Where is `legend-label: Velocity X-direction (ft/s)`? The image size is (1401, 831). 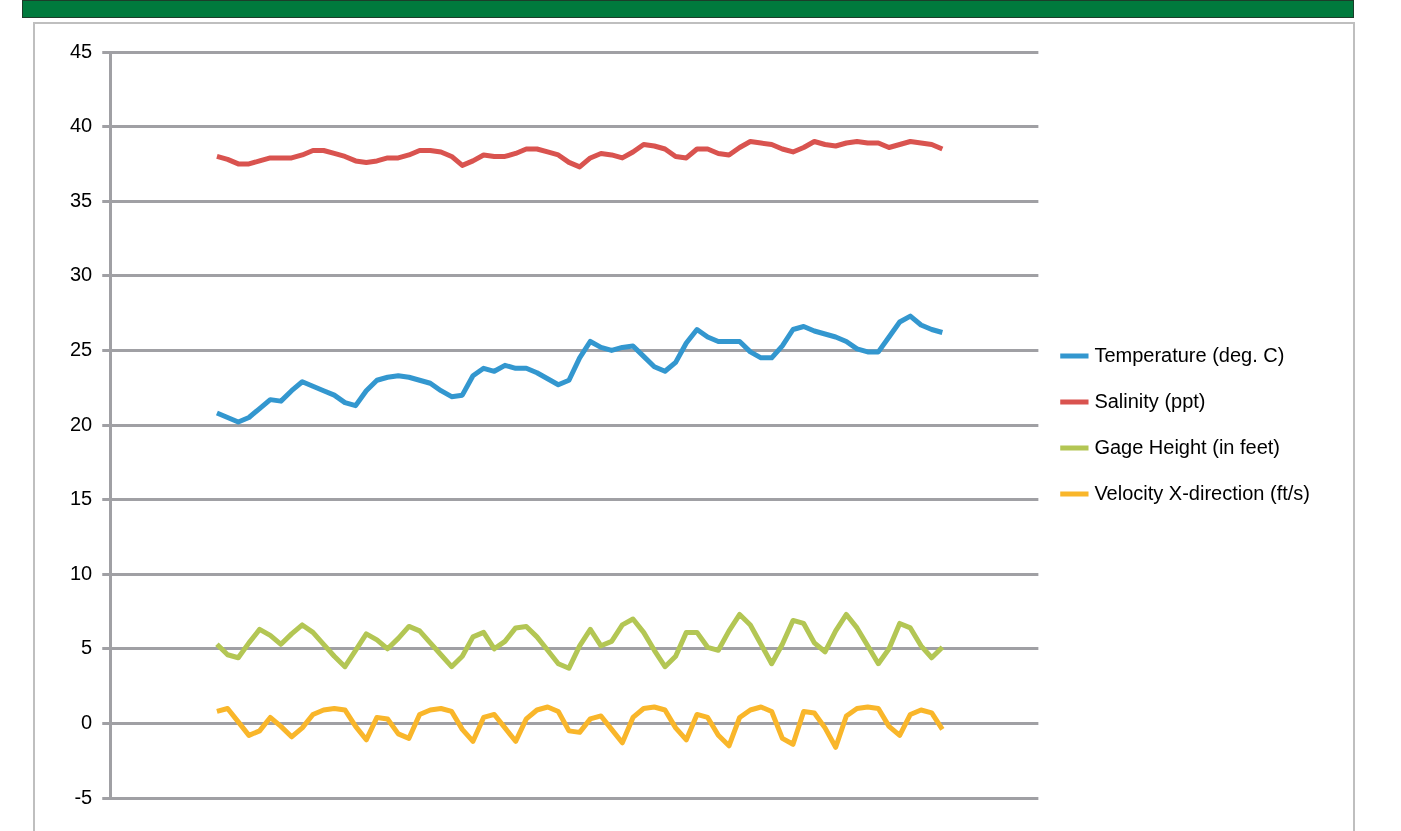
legend-label: Velocity X-direction (ft/s) is located at coordinates (1202, 492).